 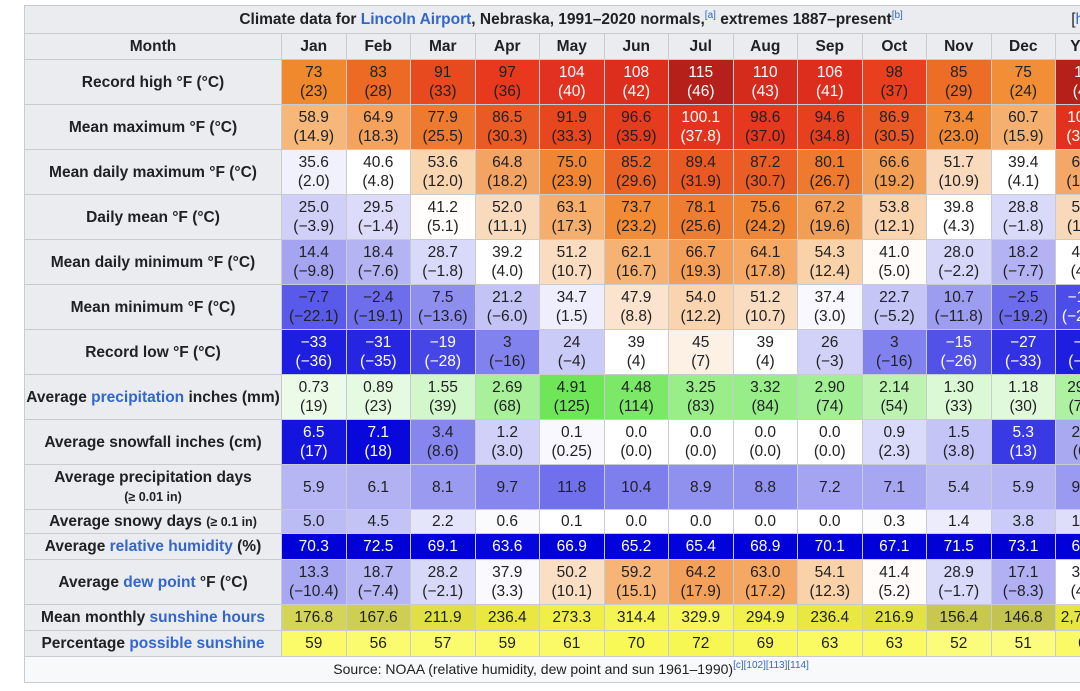 I want to click on primary-value: 52.3, so click(x=1075, y=207).